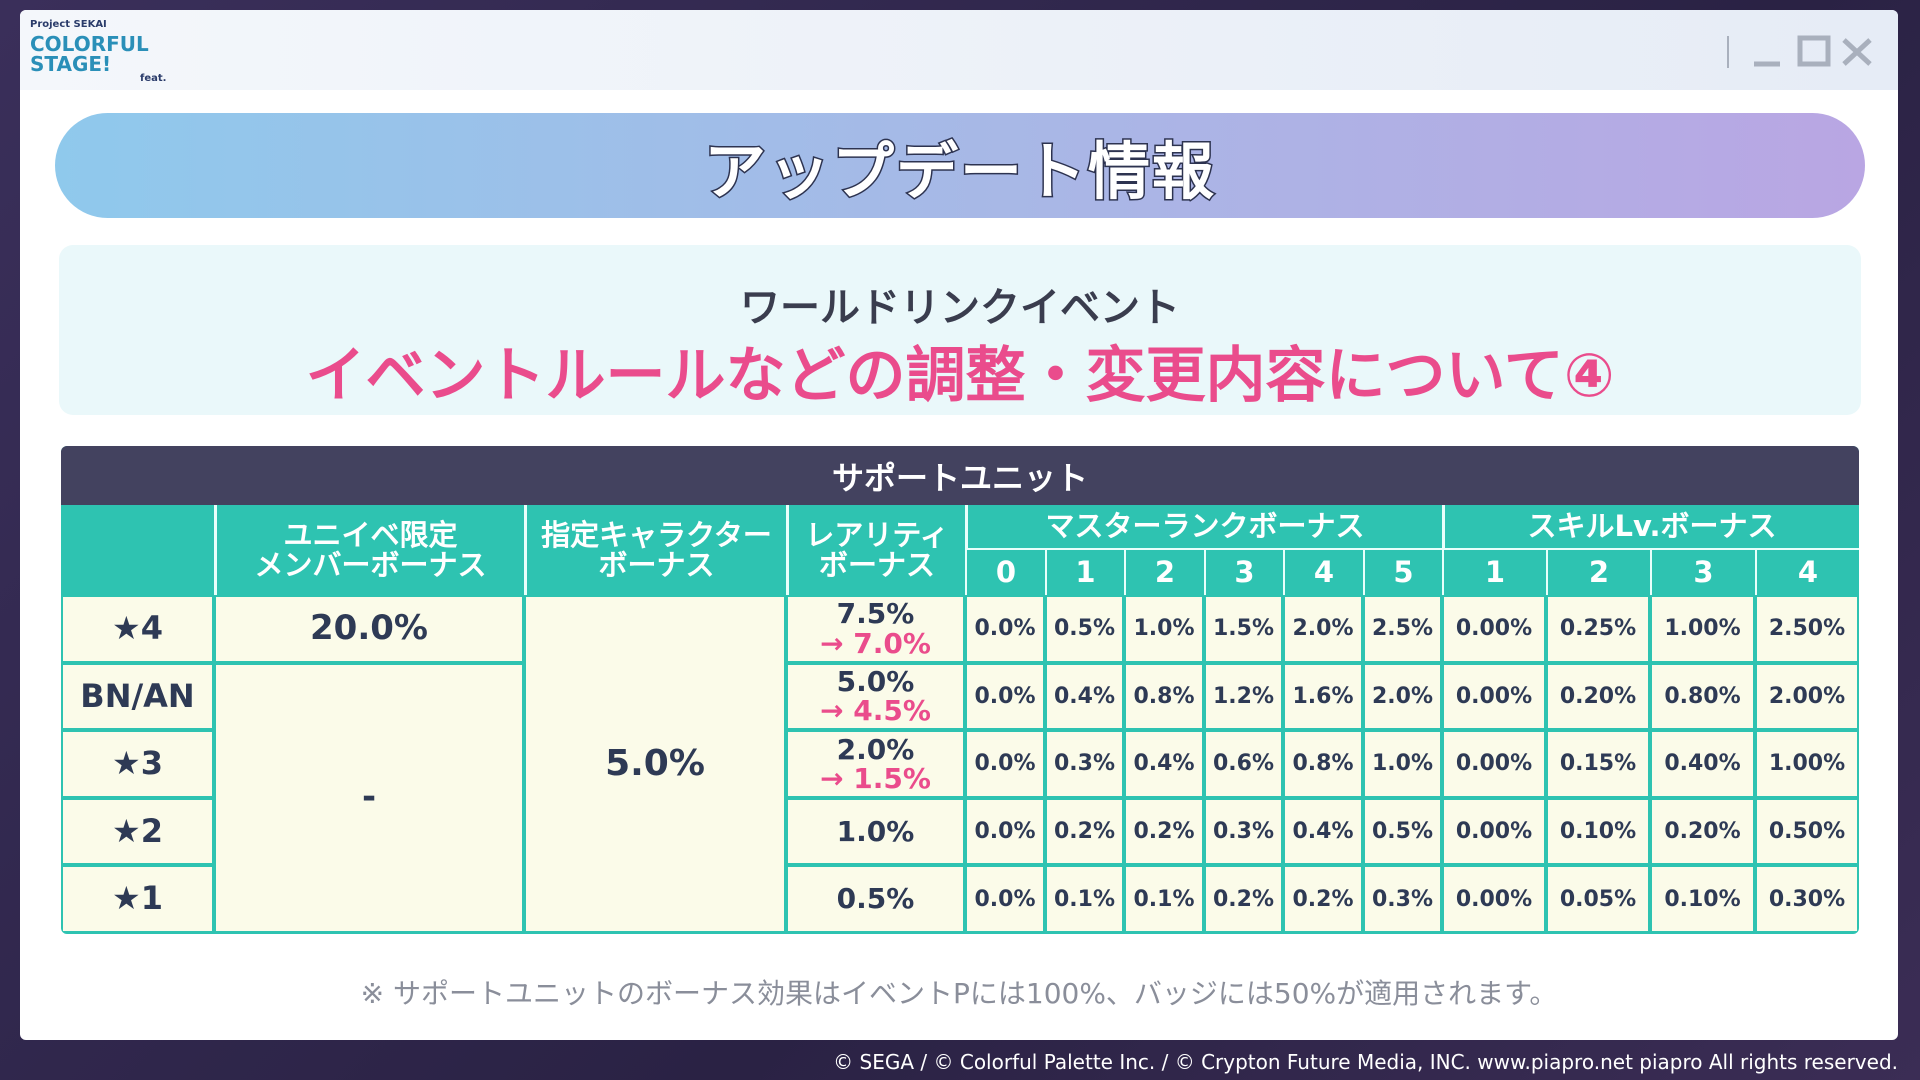  I want to click on banner: アップデート情報, so click(960, 165).